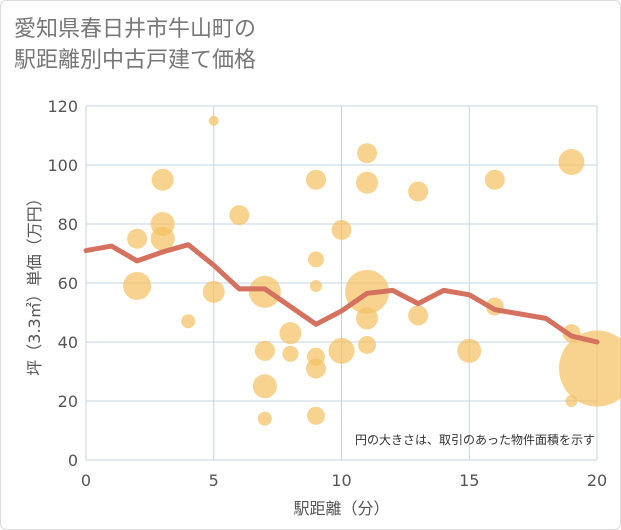  I want to click on x-tick-label: 10, so click(341, 480).